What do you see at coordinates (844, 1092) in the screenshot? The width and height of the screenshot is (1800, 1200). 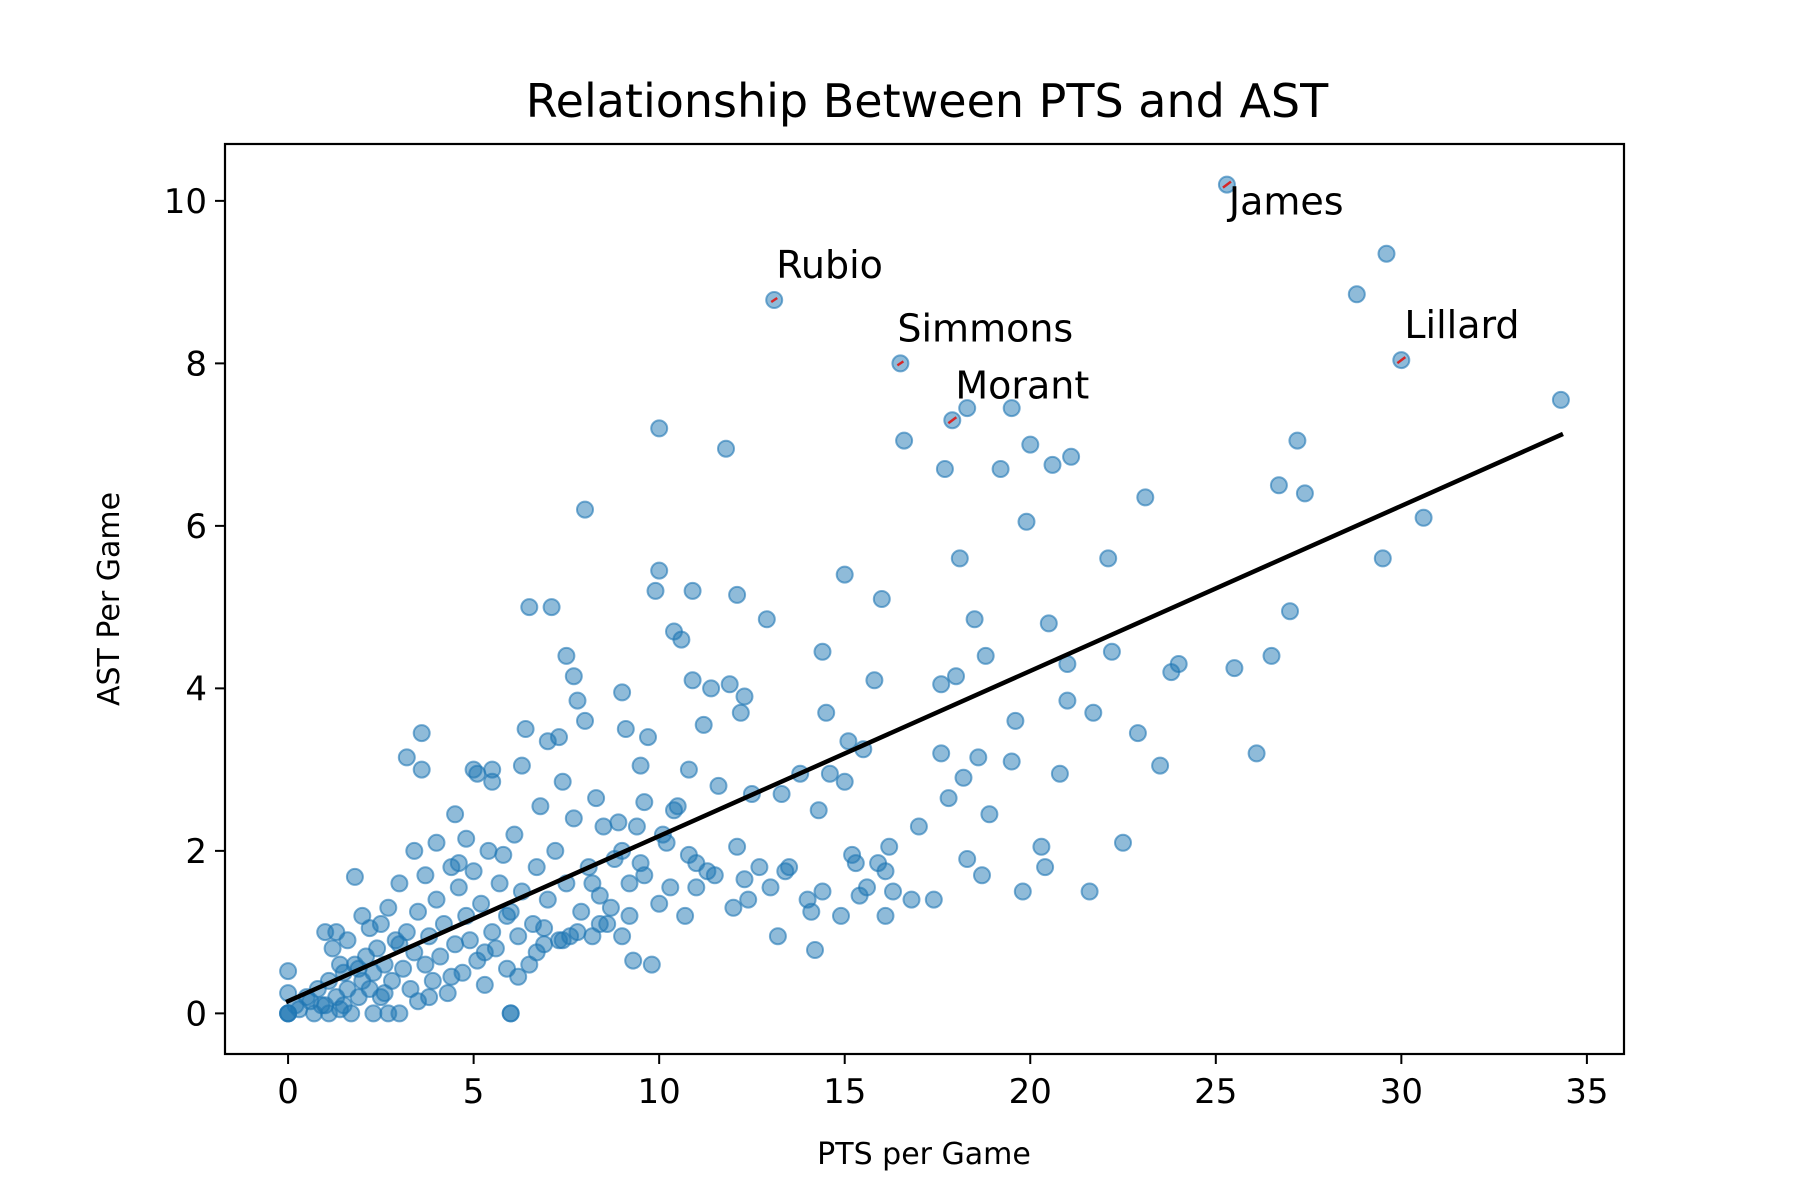 I see `x-tick-label: 15` at bounding box center [844, 1092].